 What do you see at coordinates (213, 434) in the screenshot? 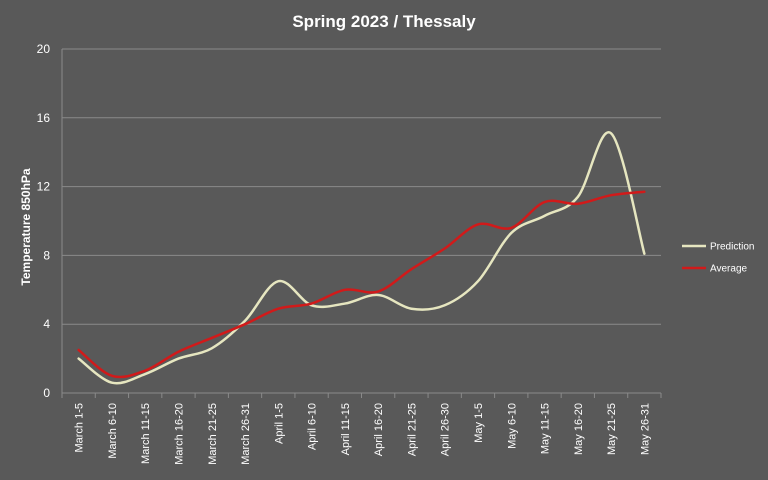
I see `x-tick-label: March 21-25` at bounding box center [213, 434].